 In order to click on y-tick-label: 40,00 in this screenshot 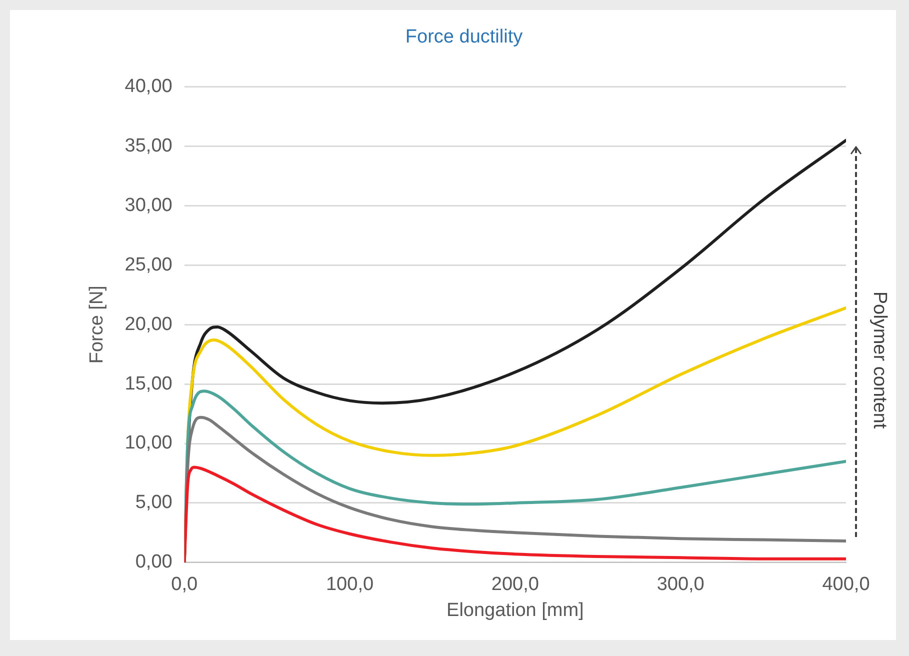, I will do `click(148, 87)`.